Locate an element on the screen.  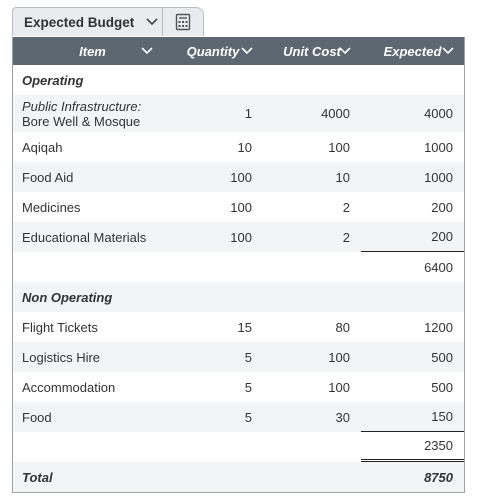
quantity-cell: 1 is located at coordinates (248, 113).